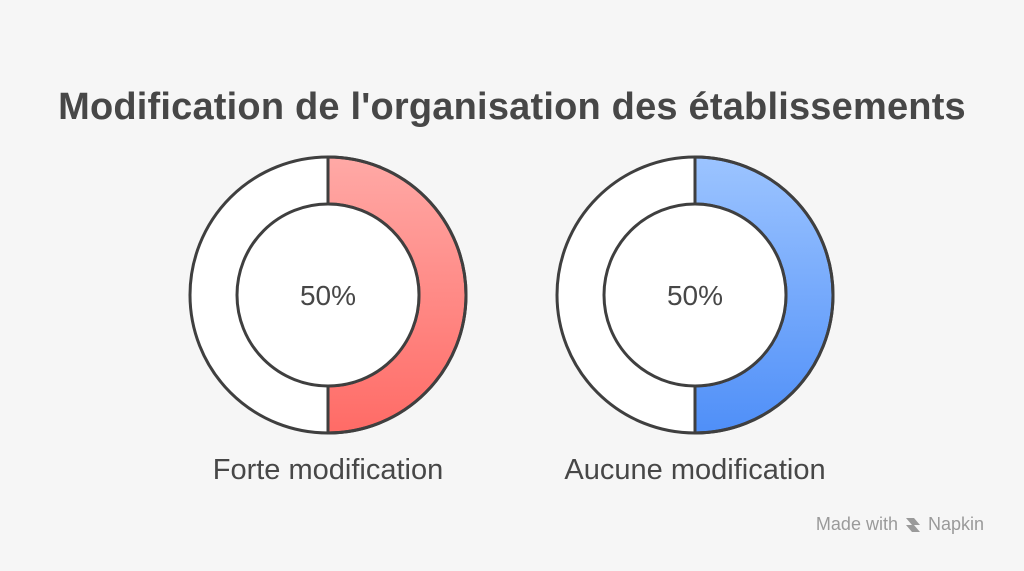 Image resolution: width=1024 pixels, height=571 pixels. Describe the element at coordinates (328, 470) in the screenshot. I see `category-label-forte: Forte modification` at that location.